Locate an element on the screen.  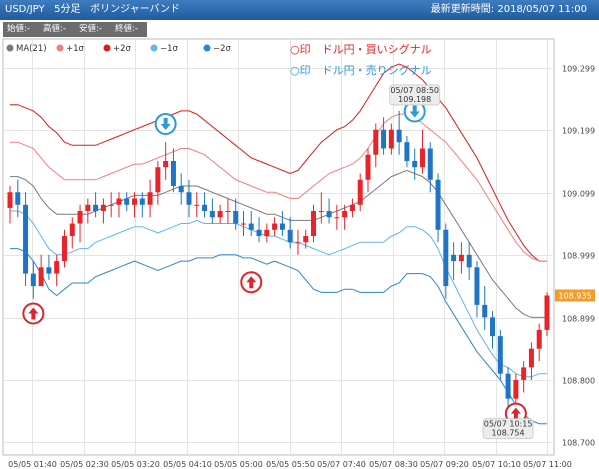
updated-time: 最新更新時間: 2018/05/07 11:00 is located at coordinates (509, 10).